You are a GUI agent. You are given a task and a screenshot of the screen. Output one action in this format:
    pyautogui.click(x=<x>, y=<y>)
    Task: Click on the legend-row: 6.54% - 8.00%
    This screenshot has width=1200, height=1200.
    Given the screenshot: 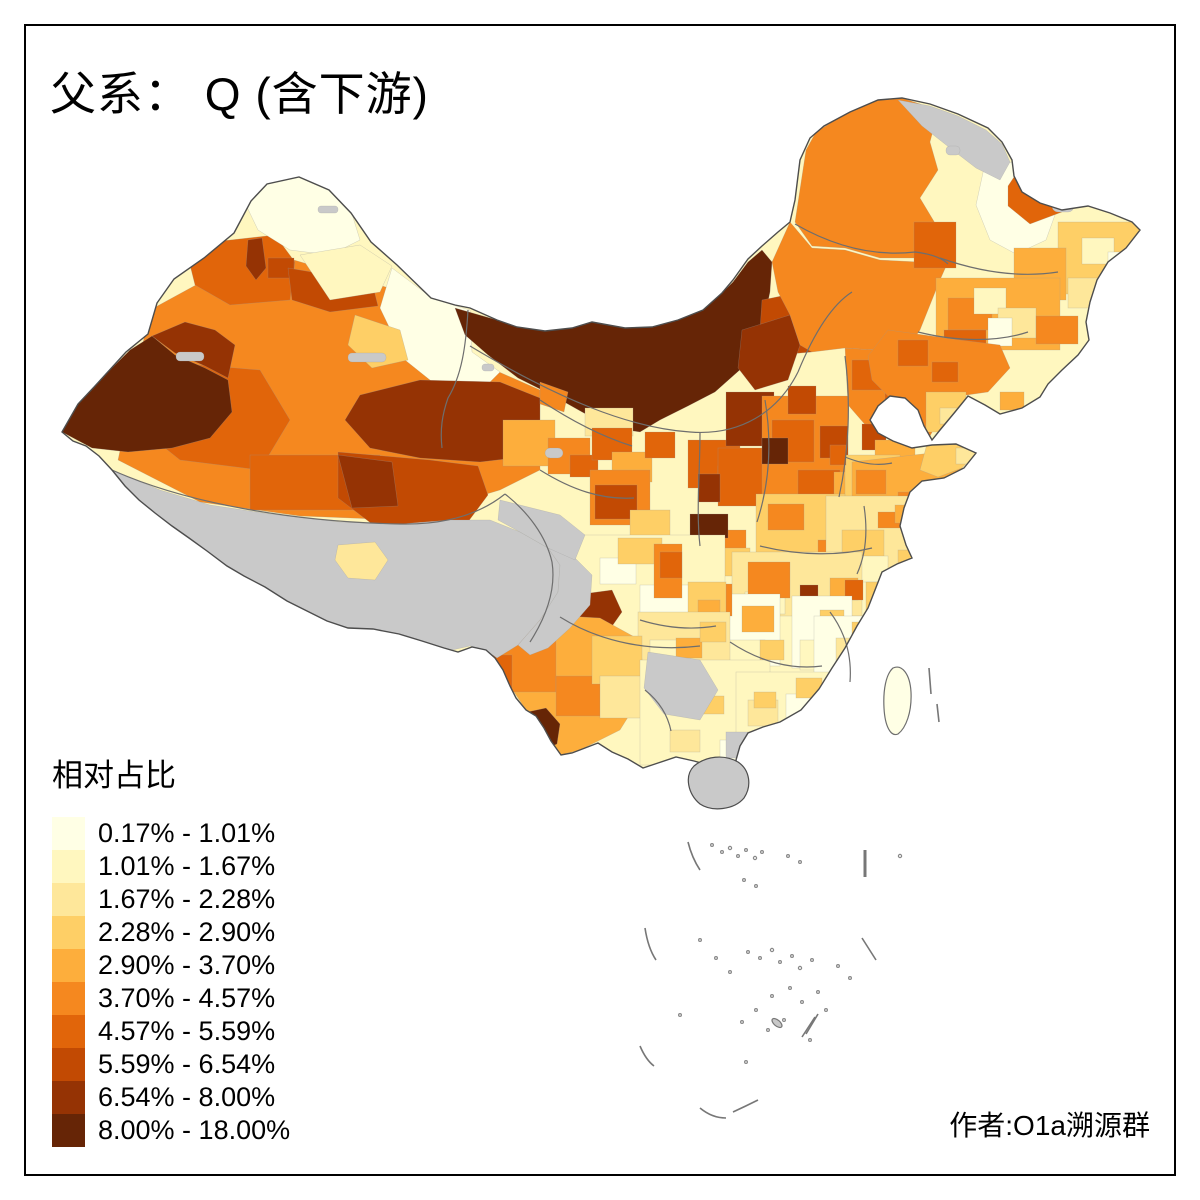 What is the action you would take?
    pyautogui.click(x=171, y=1097)
    